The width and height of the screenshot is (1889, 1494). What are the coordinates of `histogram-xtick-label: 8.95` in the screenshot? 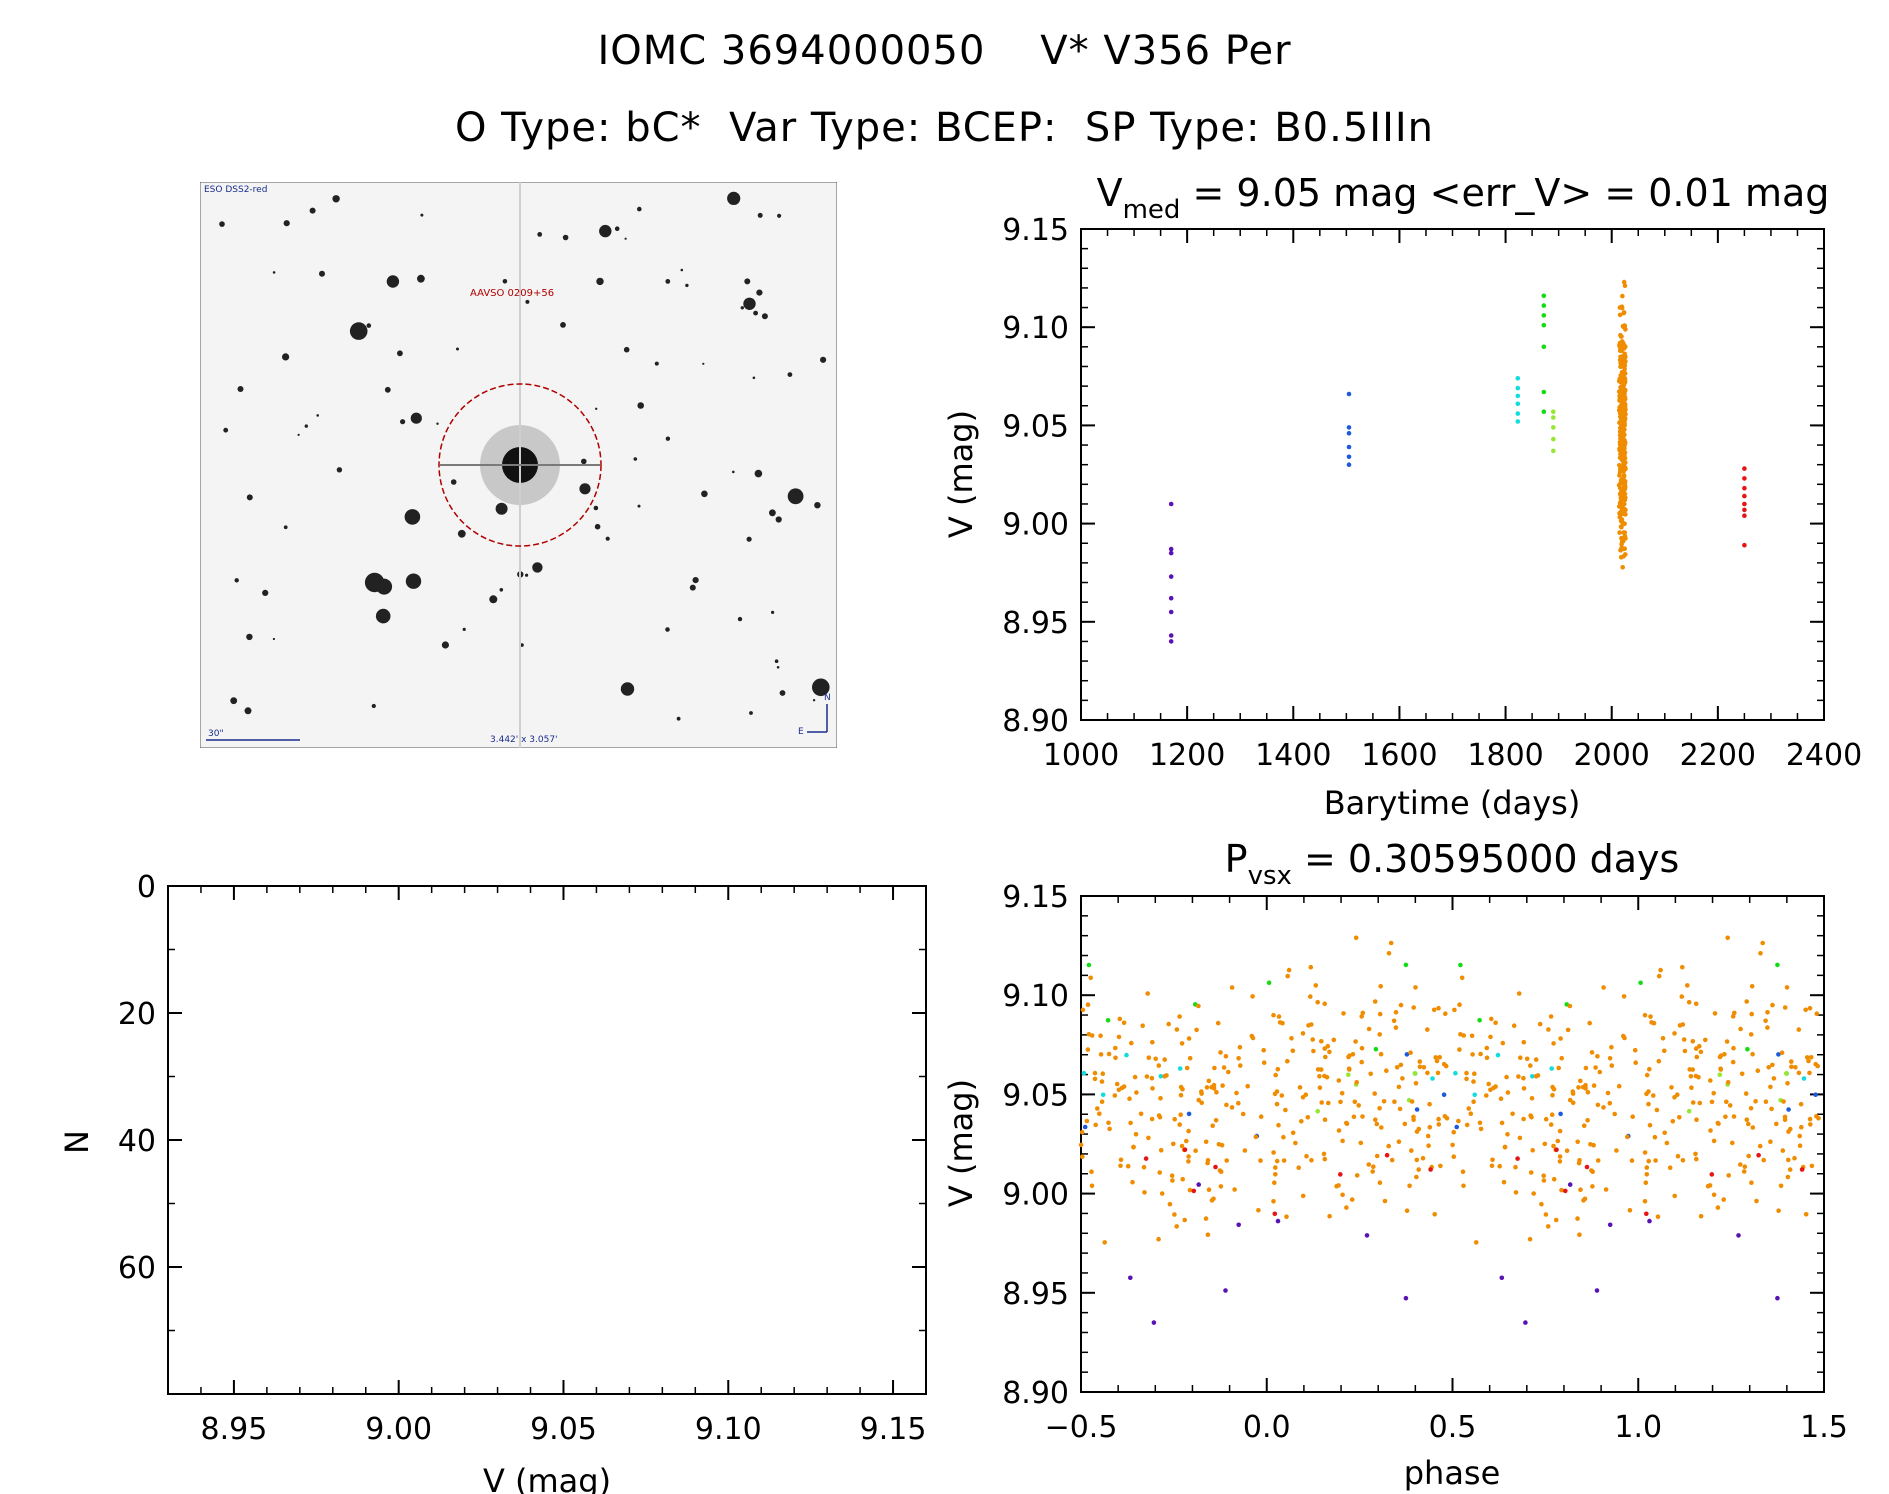 It's located at (234, 1429).